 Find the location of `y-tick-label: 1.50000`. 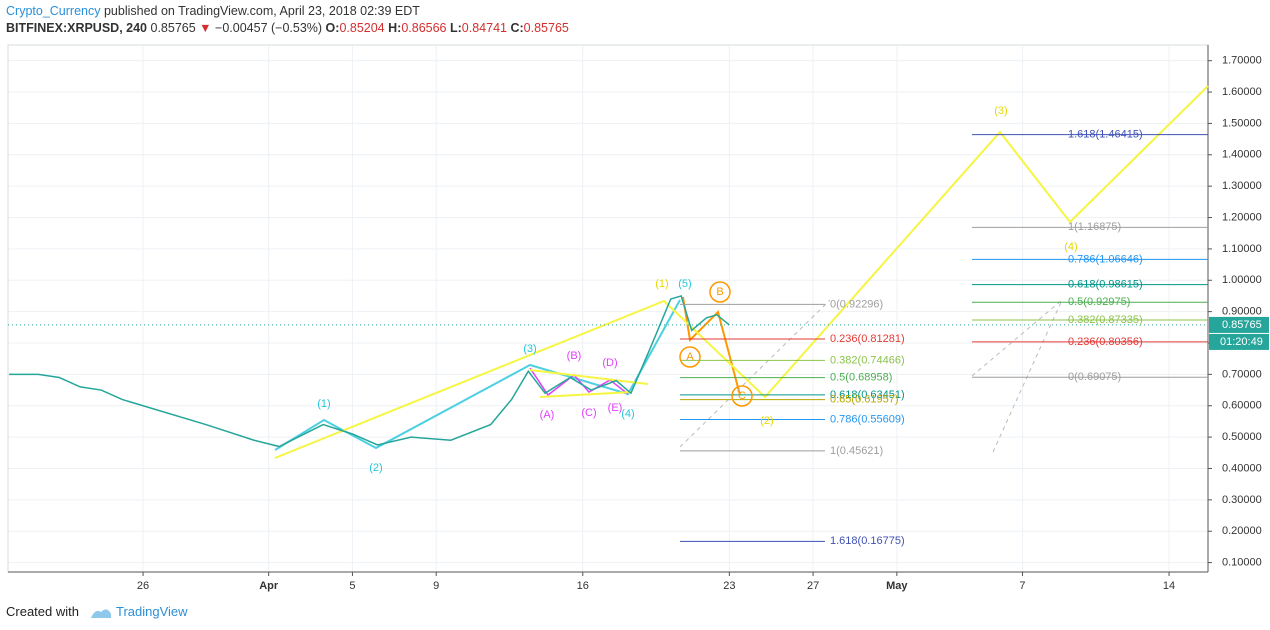

y-tick-label: 1.50000 is located at coordinates (1242, 123).